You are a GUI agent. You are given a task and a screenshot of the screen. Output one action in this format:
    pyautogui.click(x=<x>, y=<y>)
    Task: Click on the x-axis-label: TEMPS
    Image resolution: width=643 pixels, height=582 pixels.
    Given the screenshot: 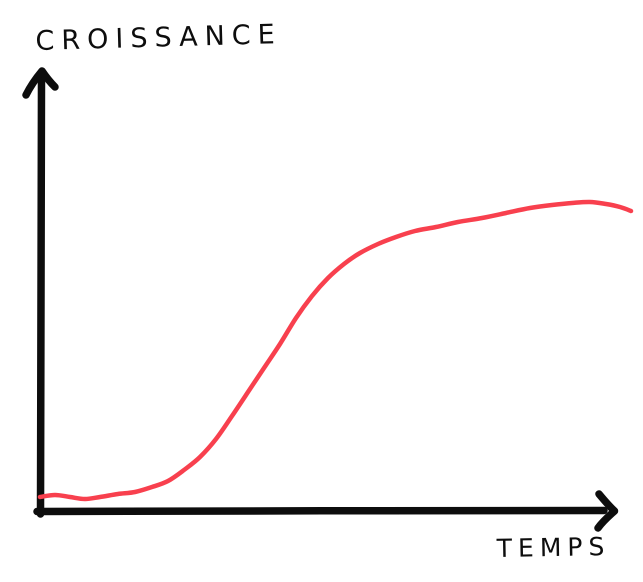 What is the action you would take?
    pyautogui.click(x=553, y=547)
    